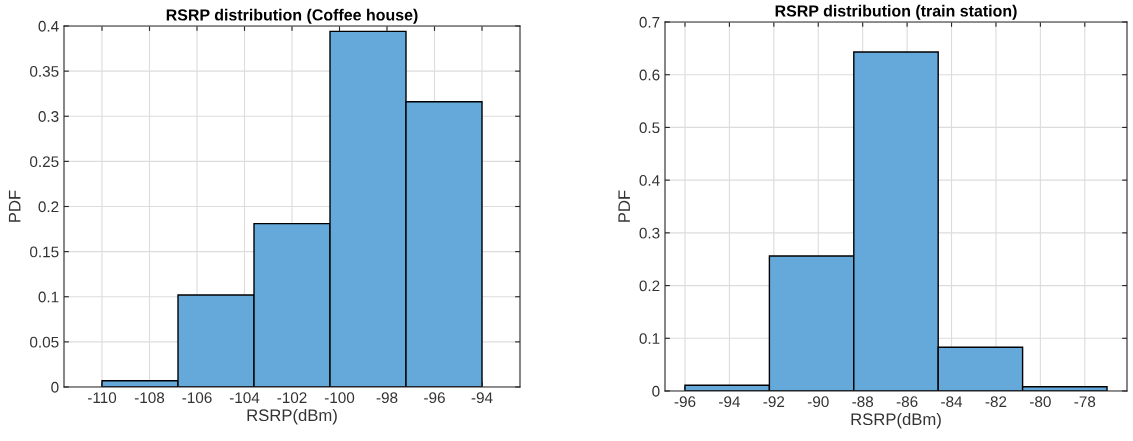 The width and height of the screenshot is (1133, 441). I want to click on x-tick-label: -100, so click(339, 398).